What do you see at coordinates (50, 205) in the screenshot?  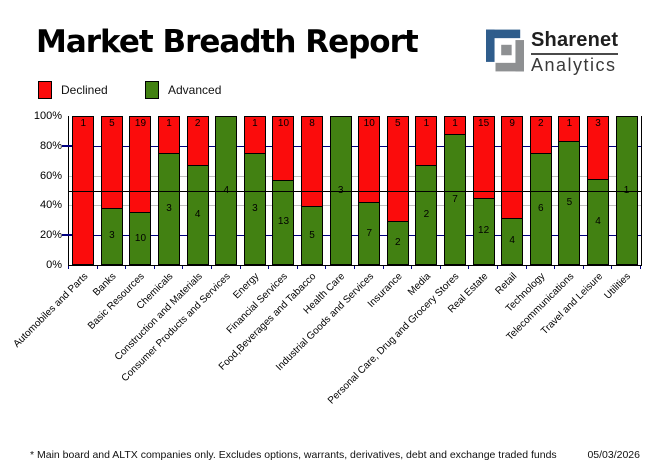 I see `y-axis-label: 40%` at bounding box center [50, 205].